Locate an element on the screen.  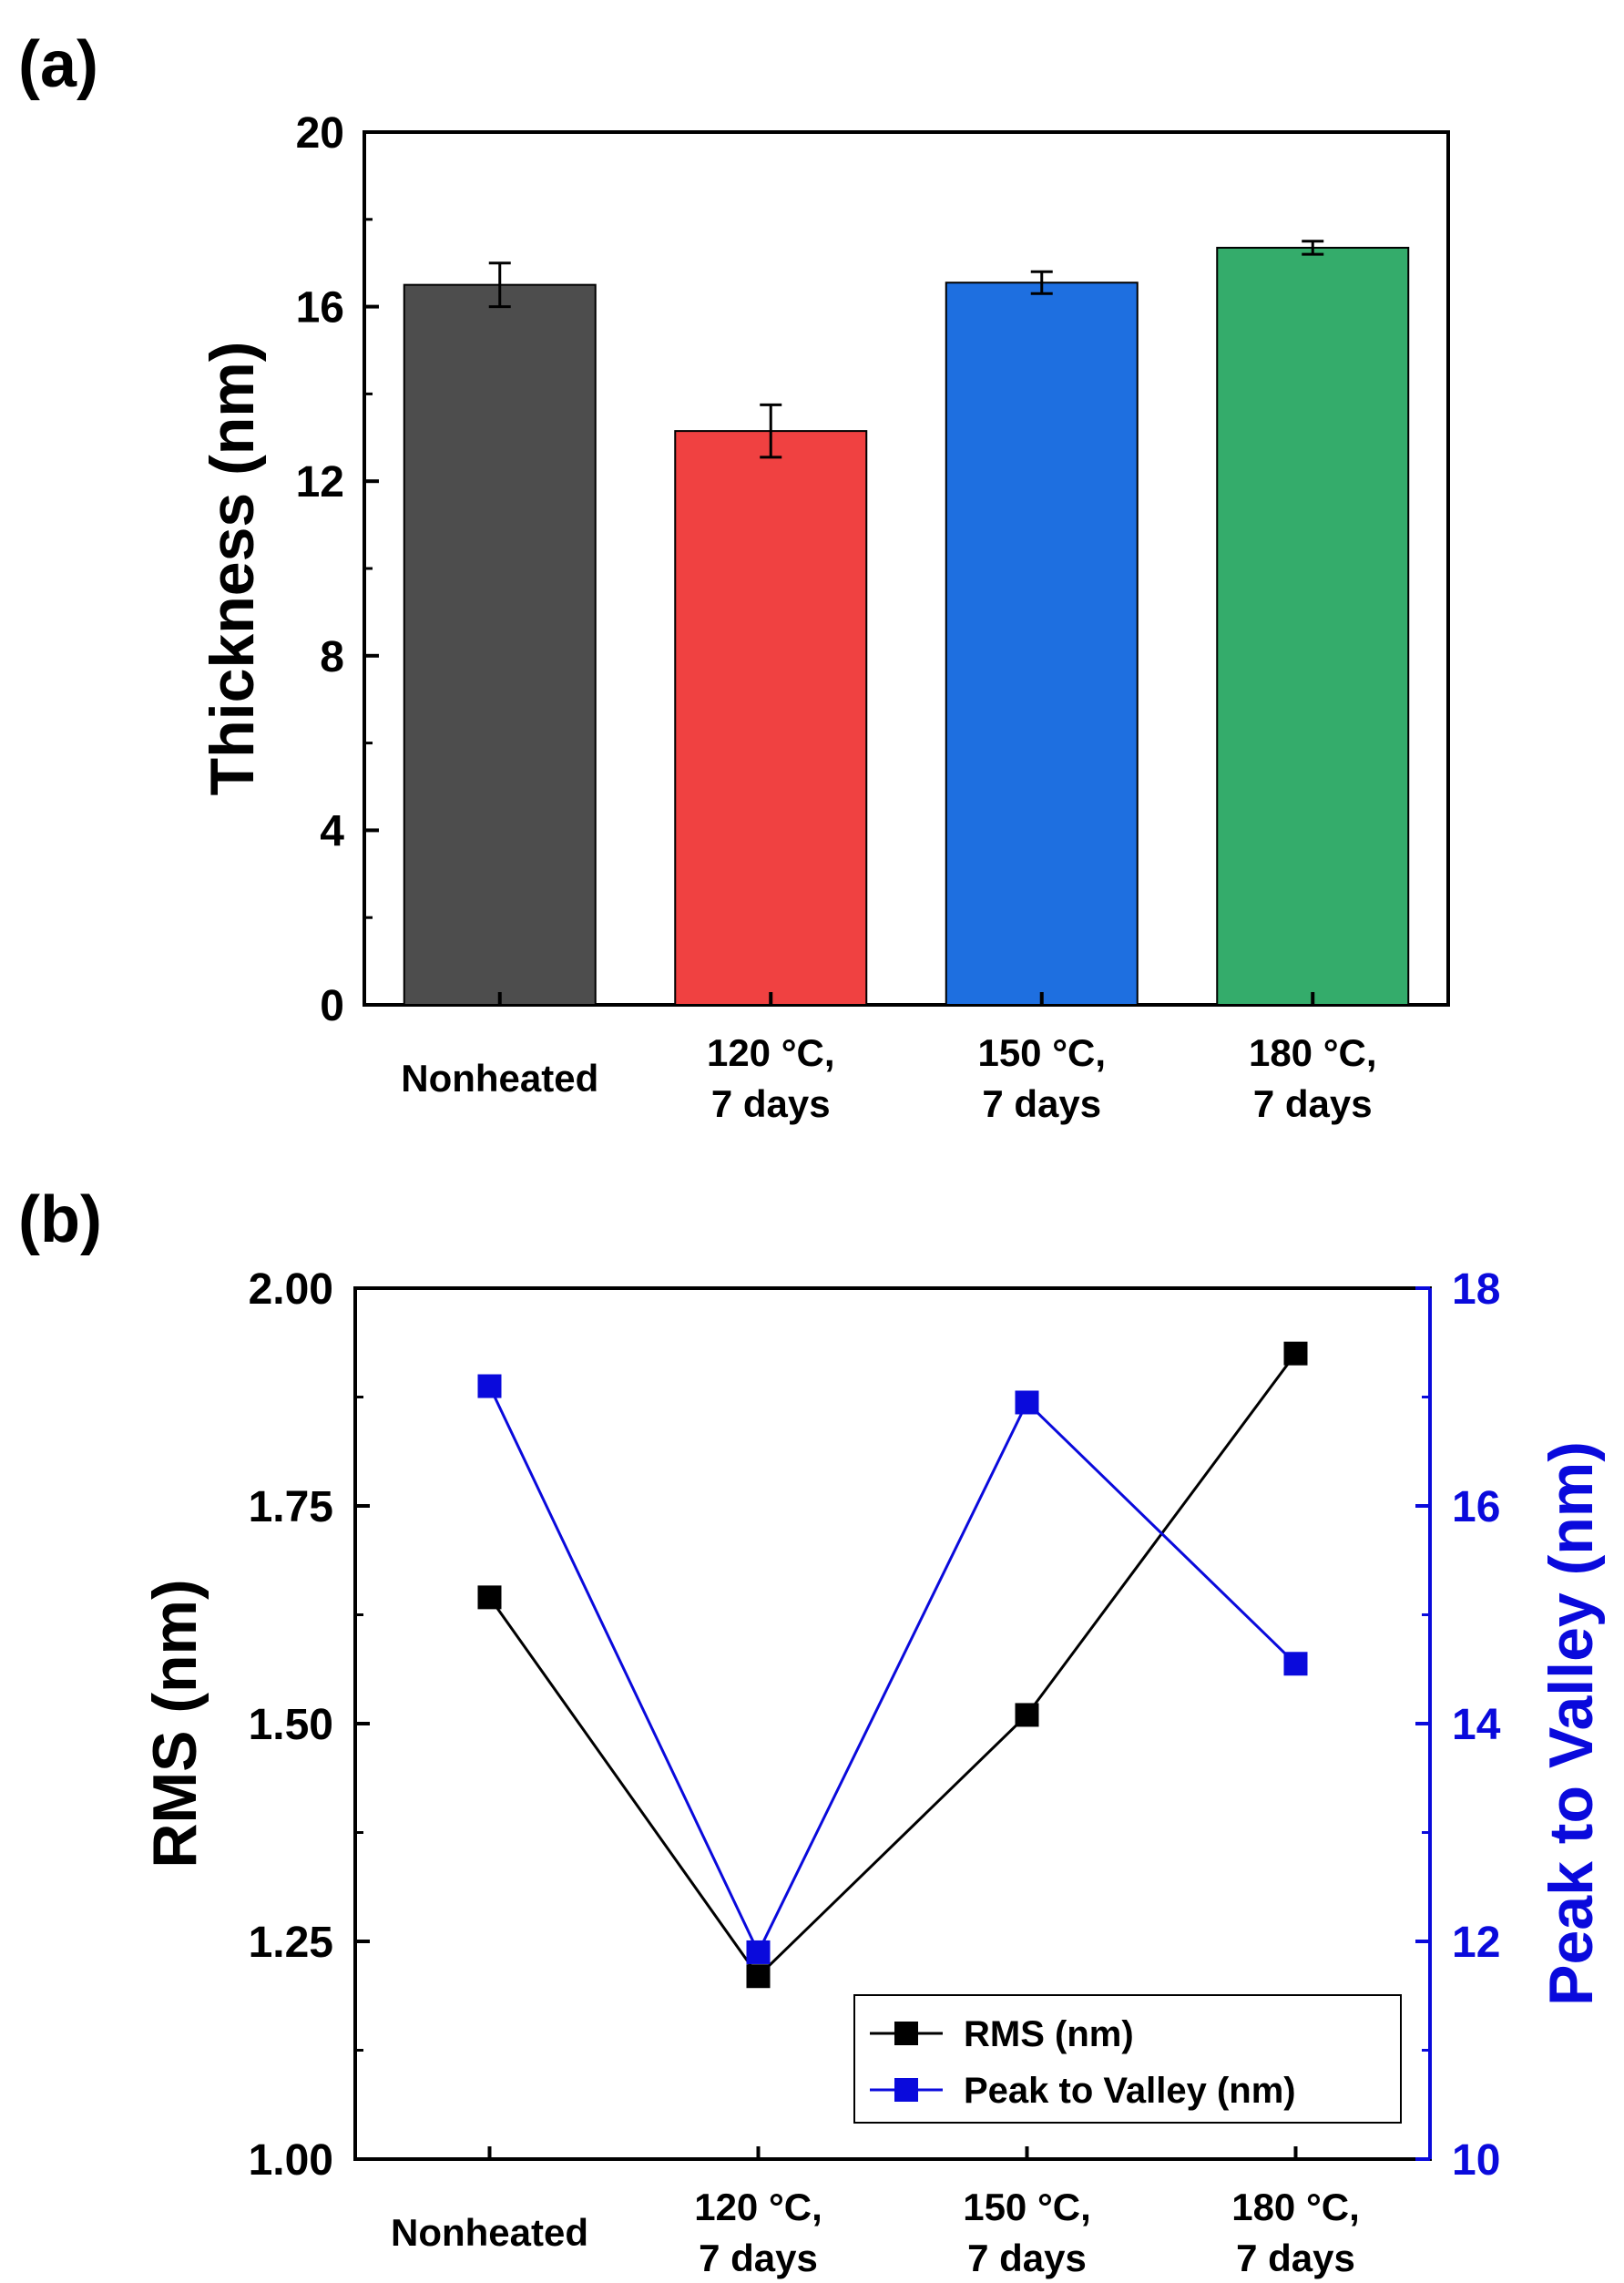
y-tick-label: 4 is located at coordinates (332, 831).